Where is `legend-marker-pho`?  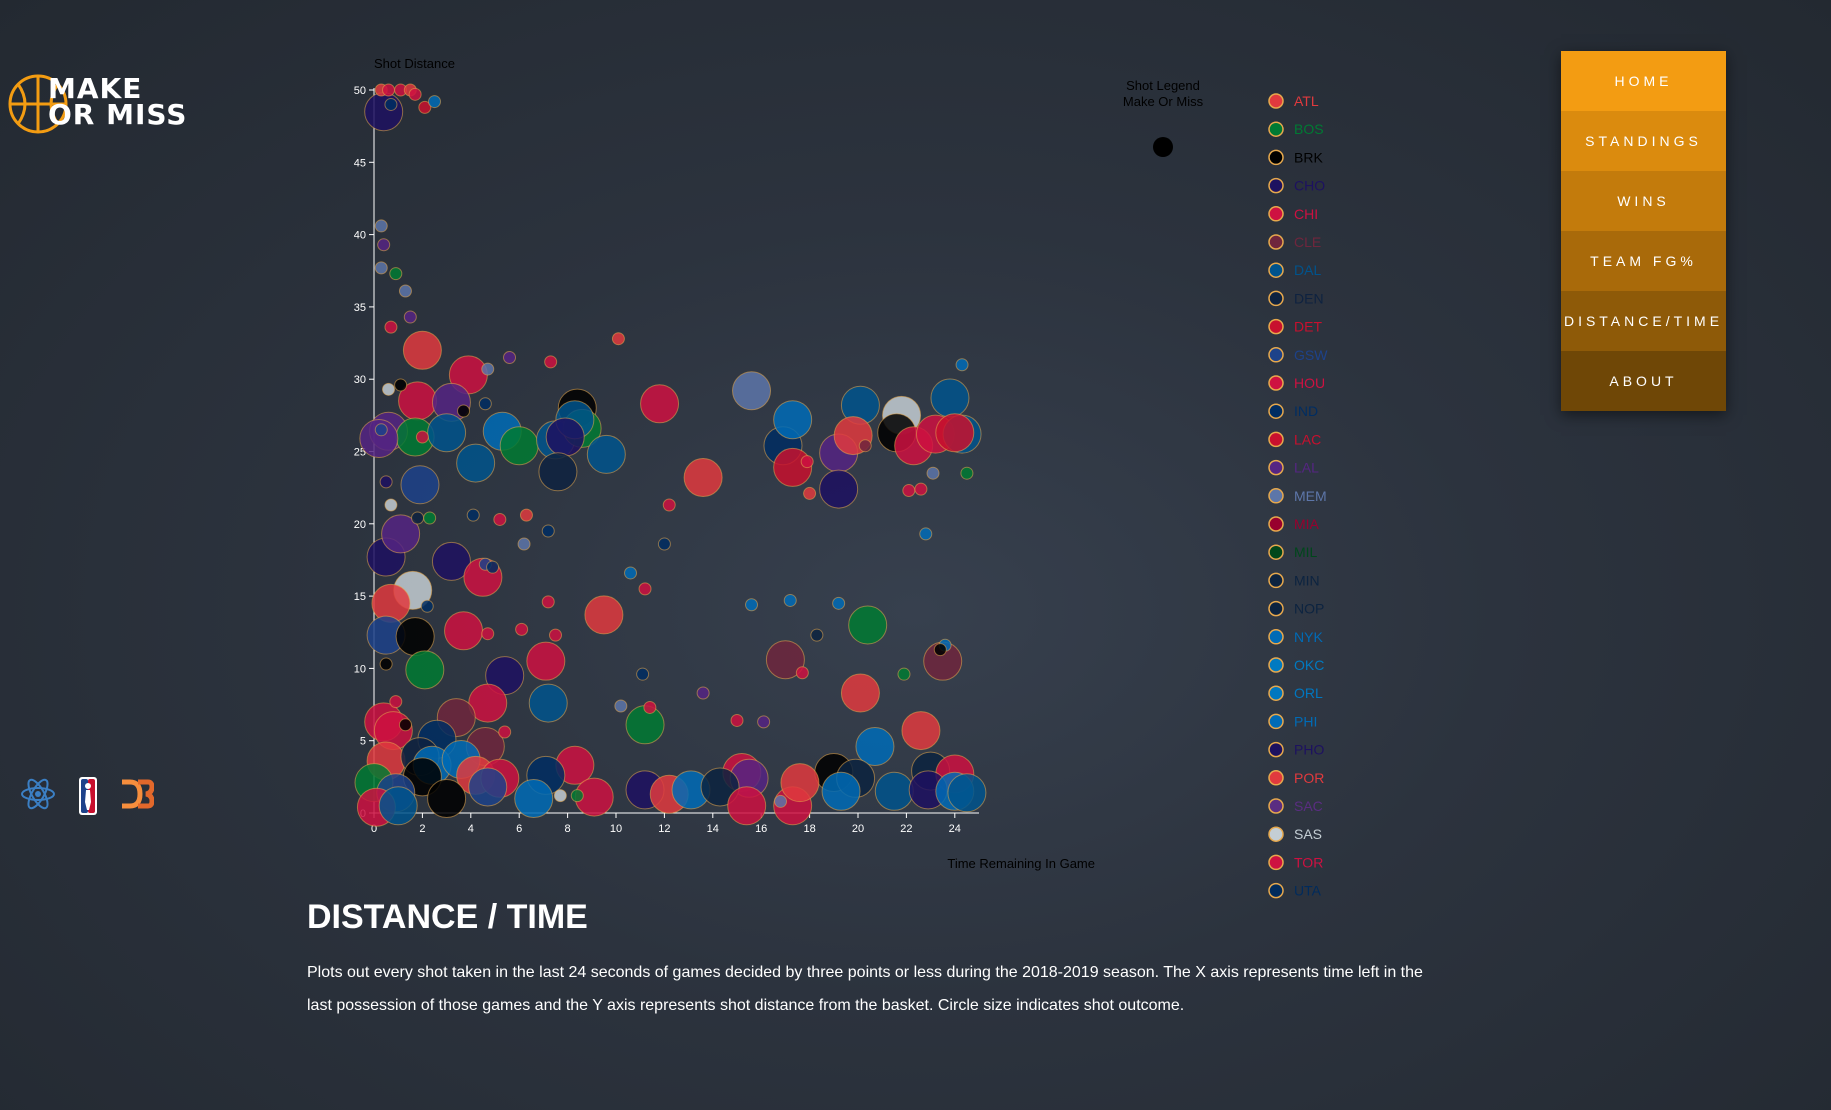
legend-marker-pho is located at coordinates (1276, 749).